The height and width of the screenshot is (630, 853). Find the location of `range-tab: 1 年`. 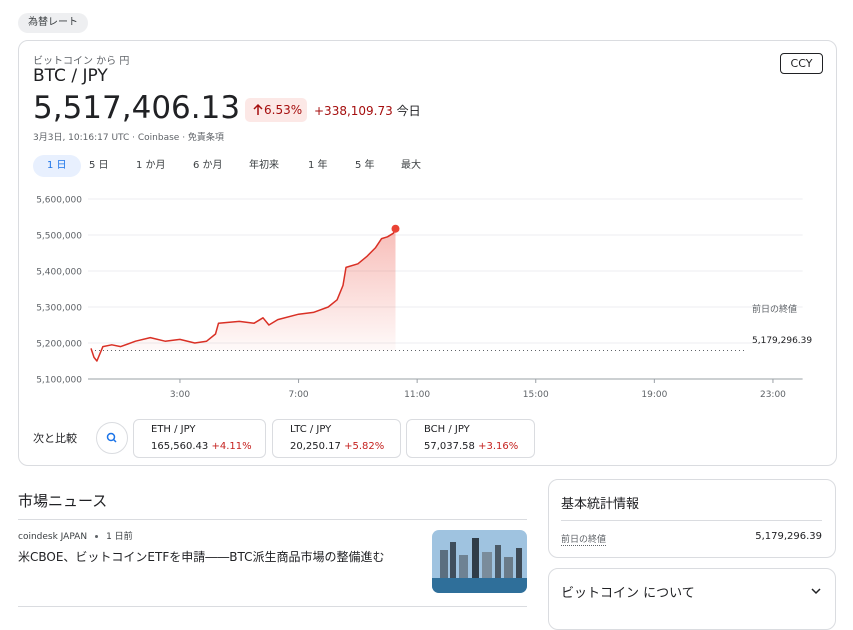

range-tab: 1 年 is located at coordinates (318, 165).